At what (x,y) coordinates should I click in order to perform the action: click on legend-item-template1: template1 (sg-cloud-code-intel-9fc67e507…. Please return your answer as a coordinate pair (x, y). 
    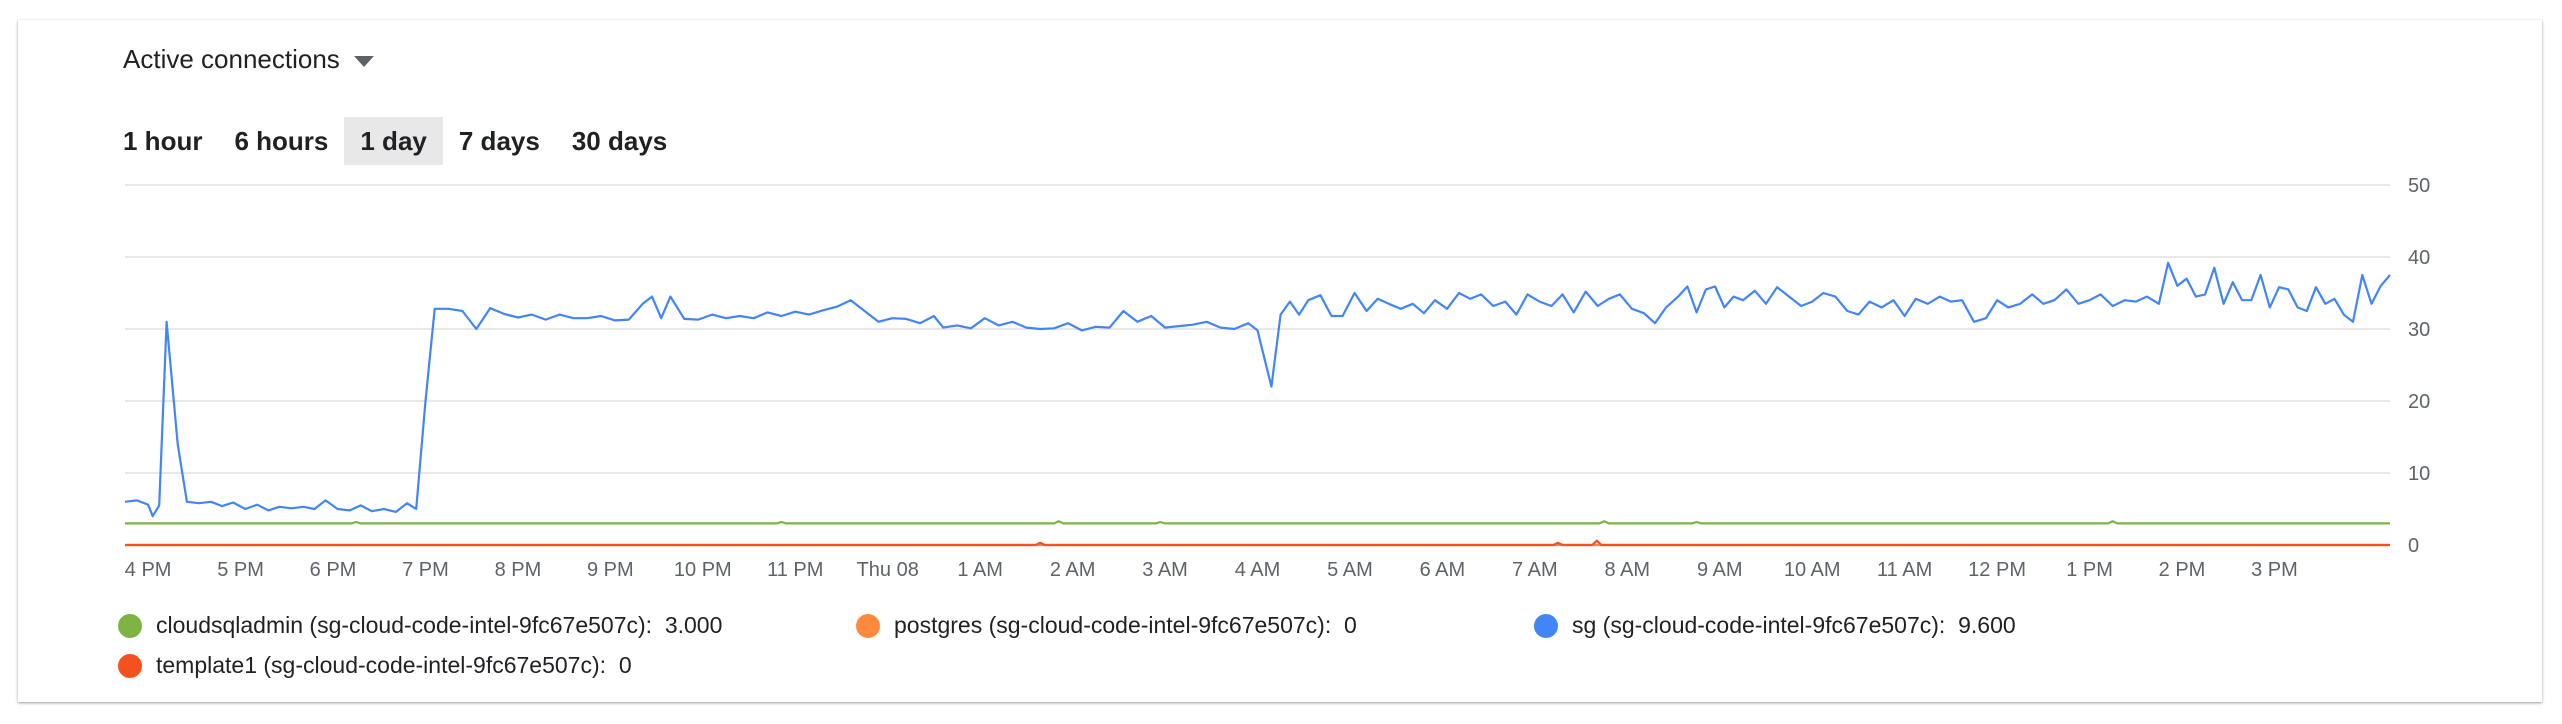
    Looking at the image, I should click on (375, 665).